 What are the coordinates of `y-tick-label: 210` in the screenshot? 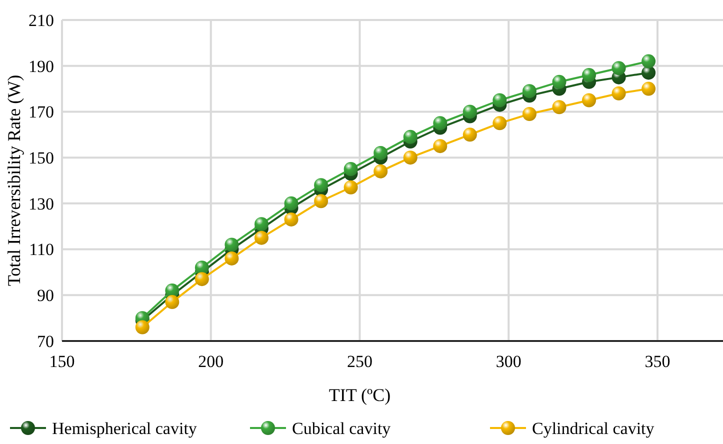 It's located at (41, 20).